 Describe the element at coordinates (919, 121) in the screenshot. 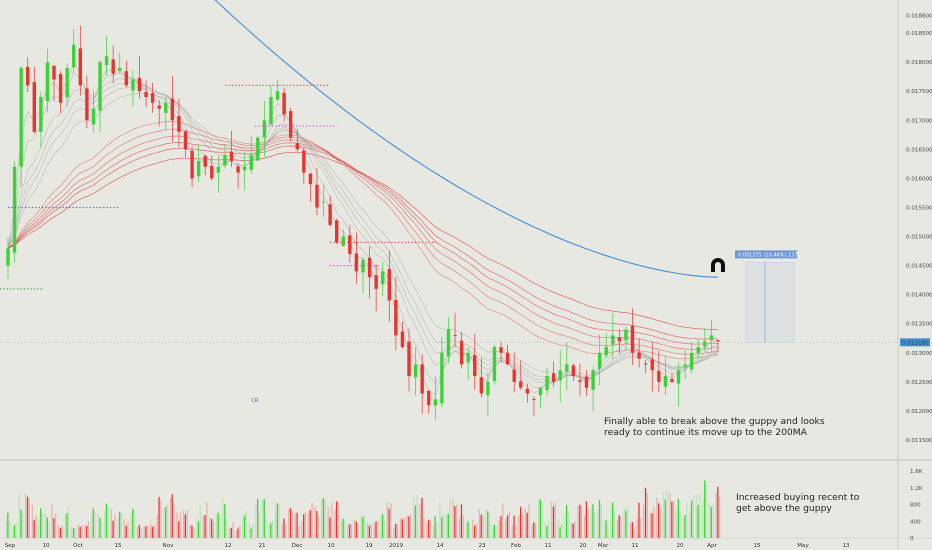

I see `y-tick-label: 0.017000` at that location.